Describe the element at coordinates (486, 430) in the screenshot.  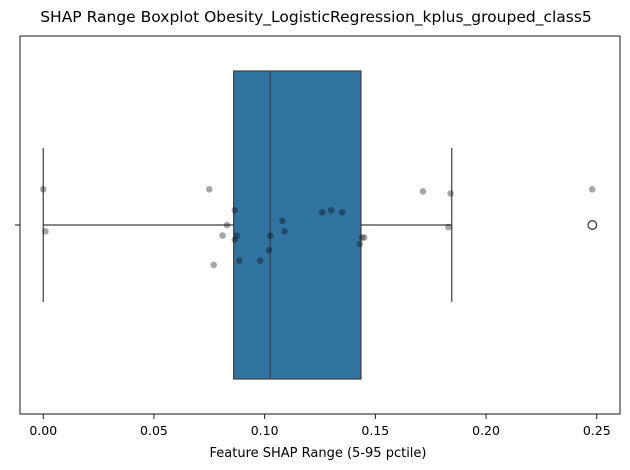
I see `x-tick-label: 0.20` at that location.